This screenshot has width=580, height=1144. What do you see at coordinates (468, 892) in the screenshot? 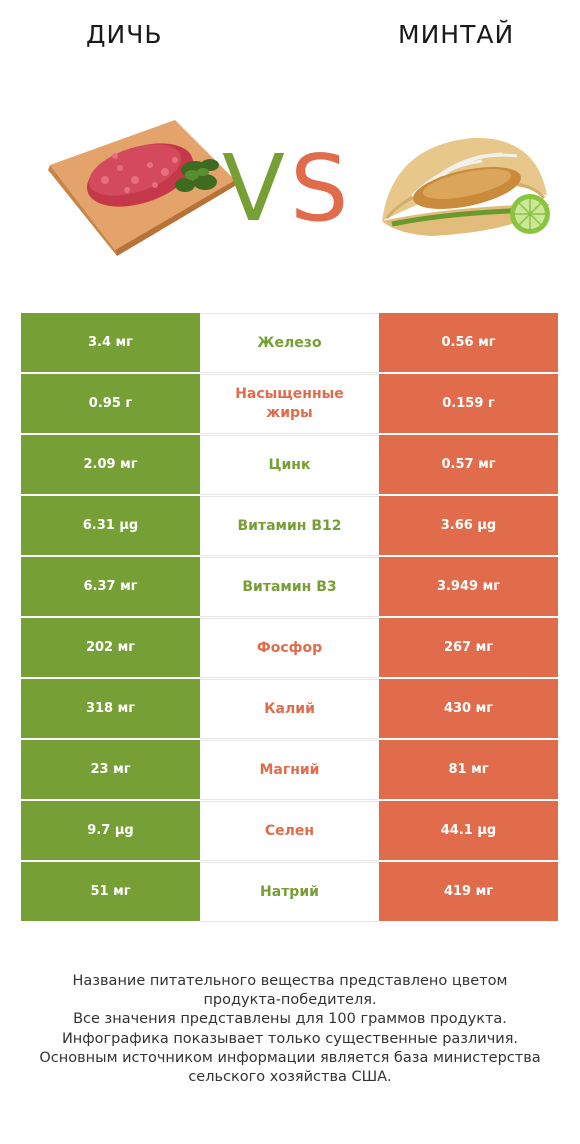
I see `right-value-cell: 419 мг` at bounding box center [468, 892].